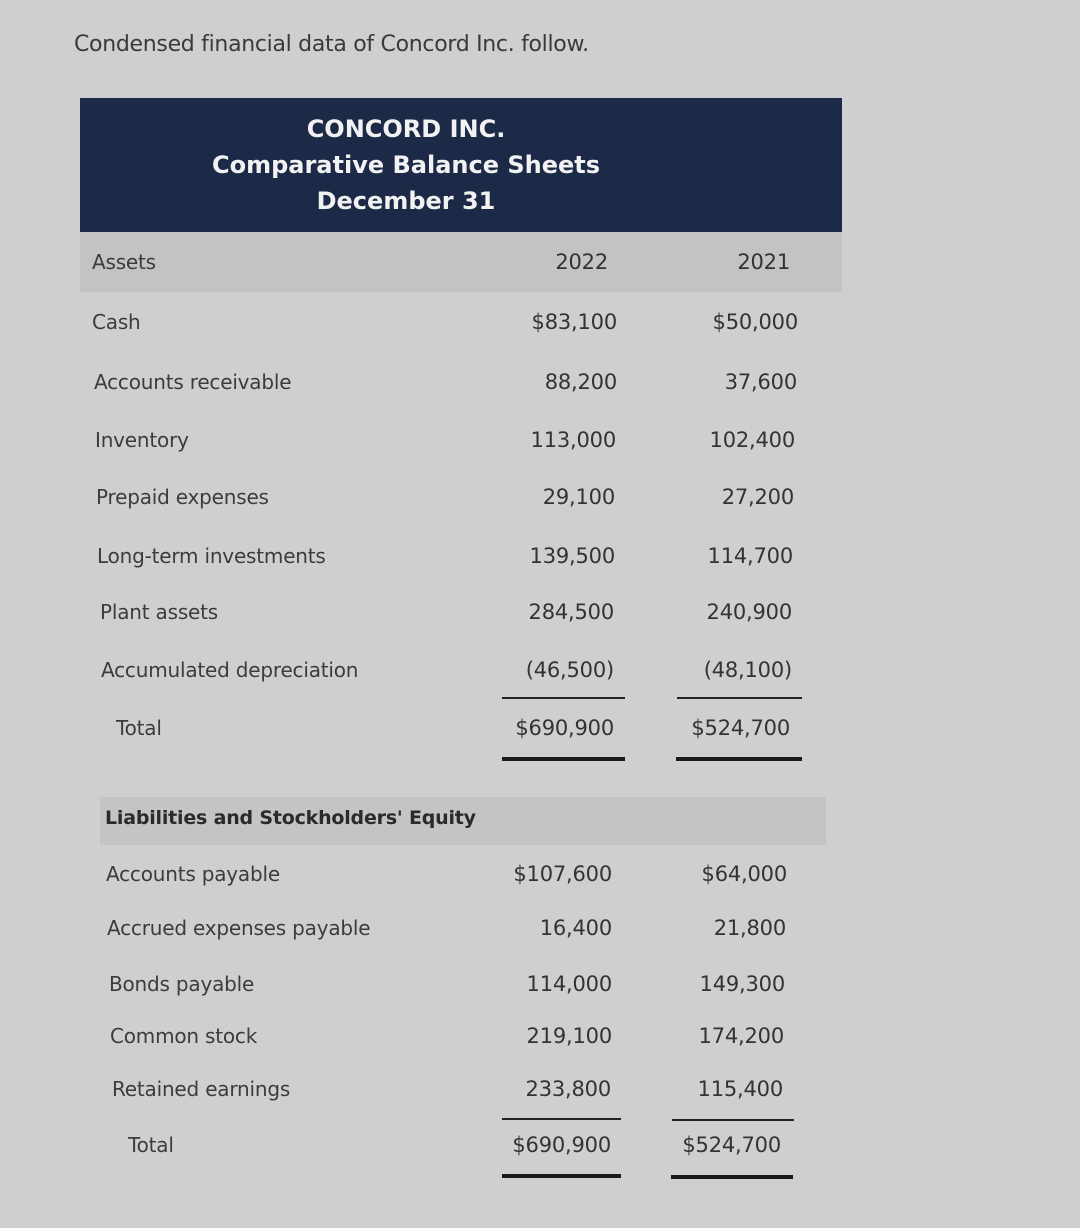  I want to click on value-2021: 174,200, so click(741, 1036).